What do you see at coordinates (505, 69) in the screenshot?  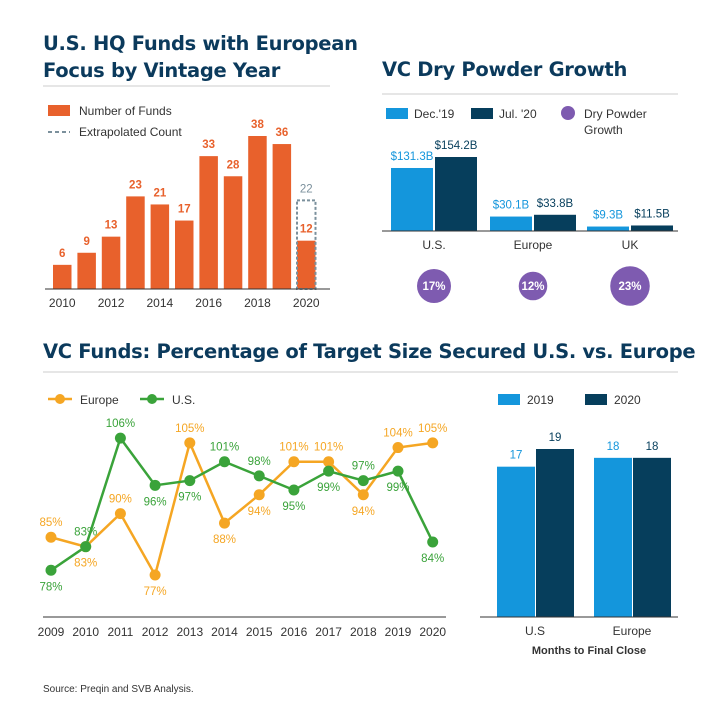 I see `dry-powder-chart-title: VC Dry Powder Growth` at bounding box center [505, 69].